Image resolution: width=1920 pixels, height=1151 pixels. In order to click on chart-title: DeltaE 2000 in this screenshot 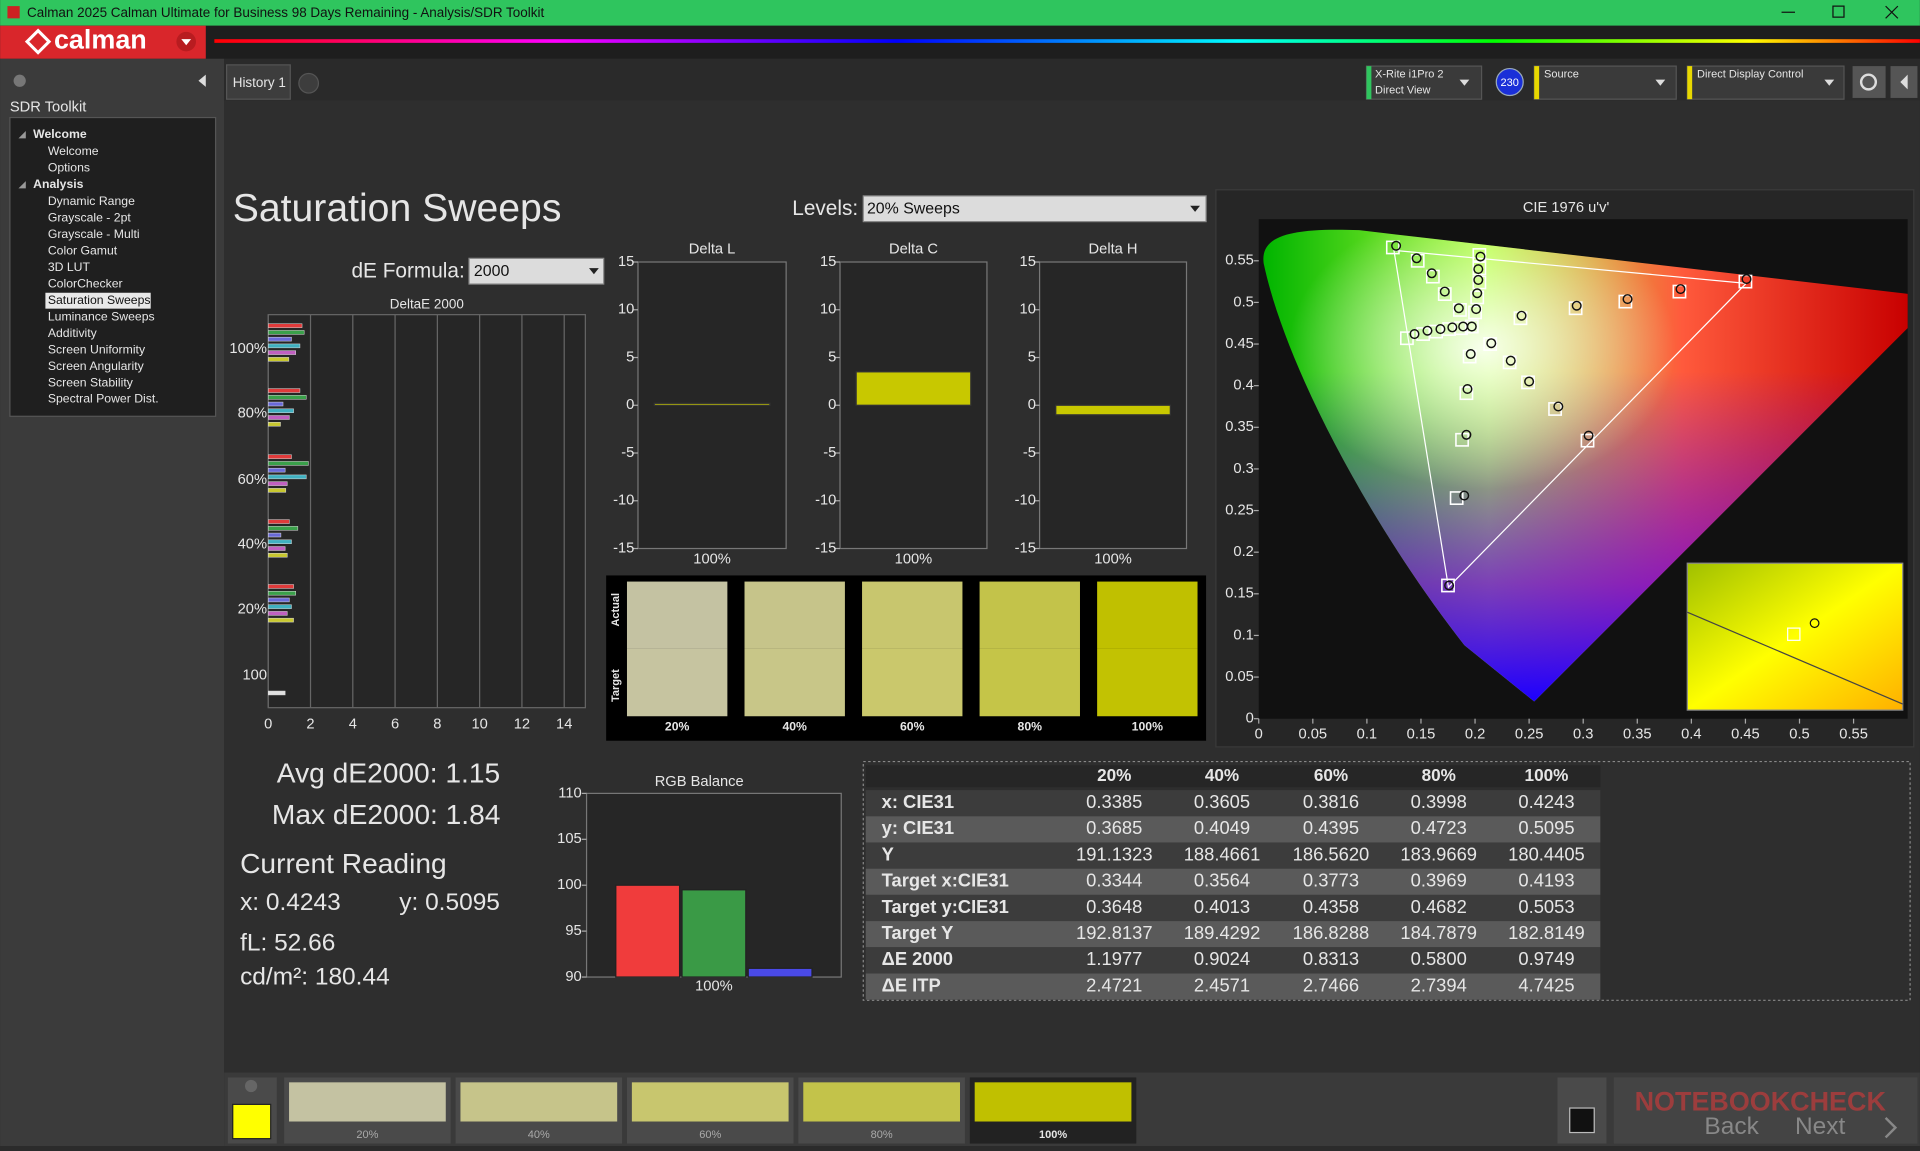, I will do `click(427, 303)`.